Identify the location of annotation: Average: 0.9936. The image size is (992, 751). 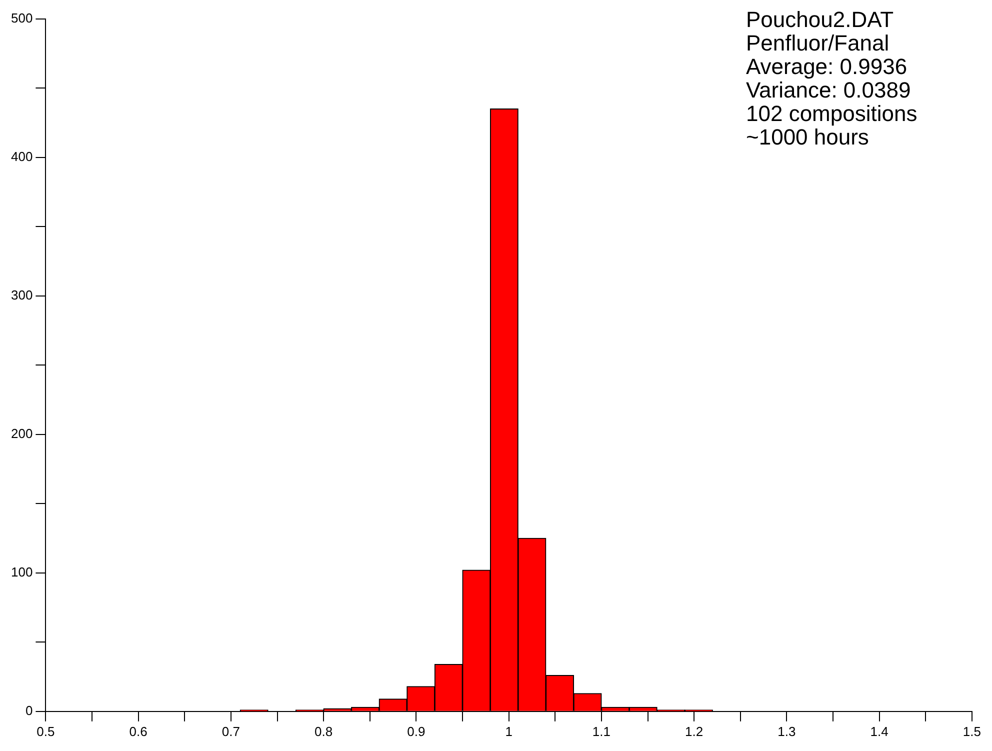
(827, 67).